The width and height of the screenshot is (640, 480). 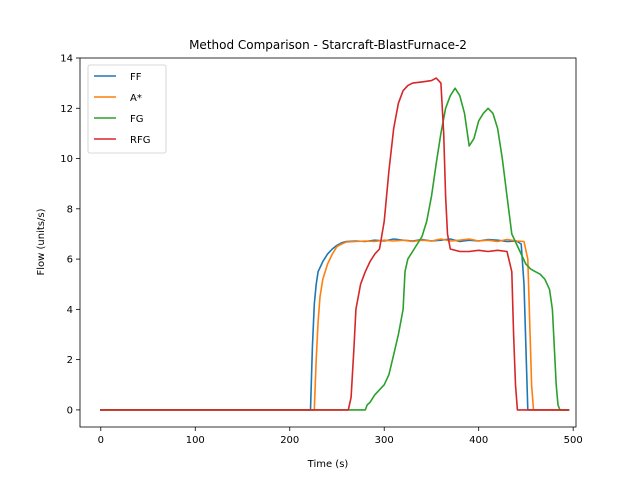 What do you see at coordinates (384, 440) in the screenshot?
I see `x-tick-label: 300` at bounding box center [384, 440].